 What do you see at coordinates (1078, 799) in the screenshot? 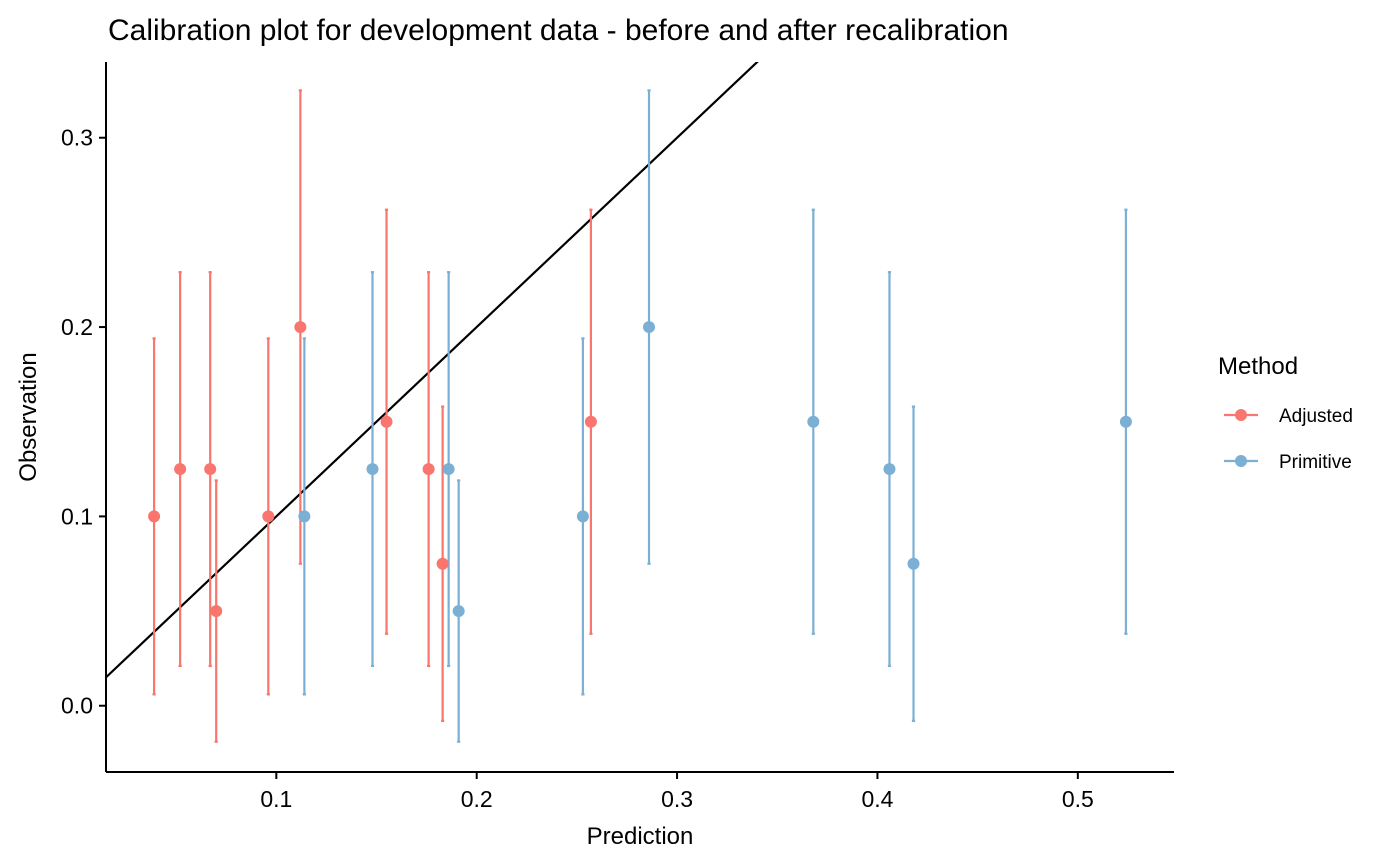
I see `x-tick-label: 0.5` at bounding box center [1078, 799].